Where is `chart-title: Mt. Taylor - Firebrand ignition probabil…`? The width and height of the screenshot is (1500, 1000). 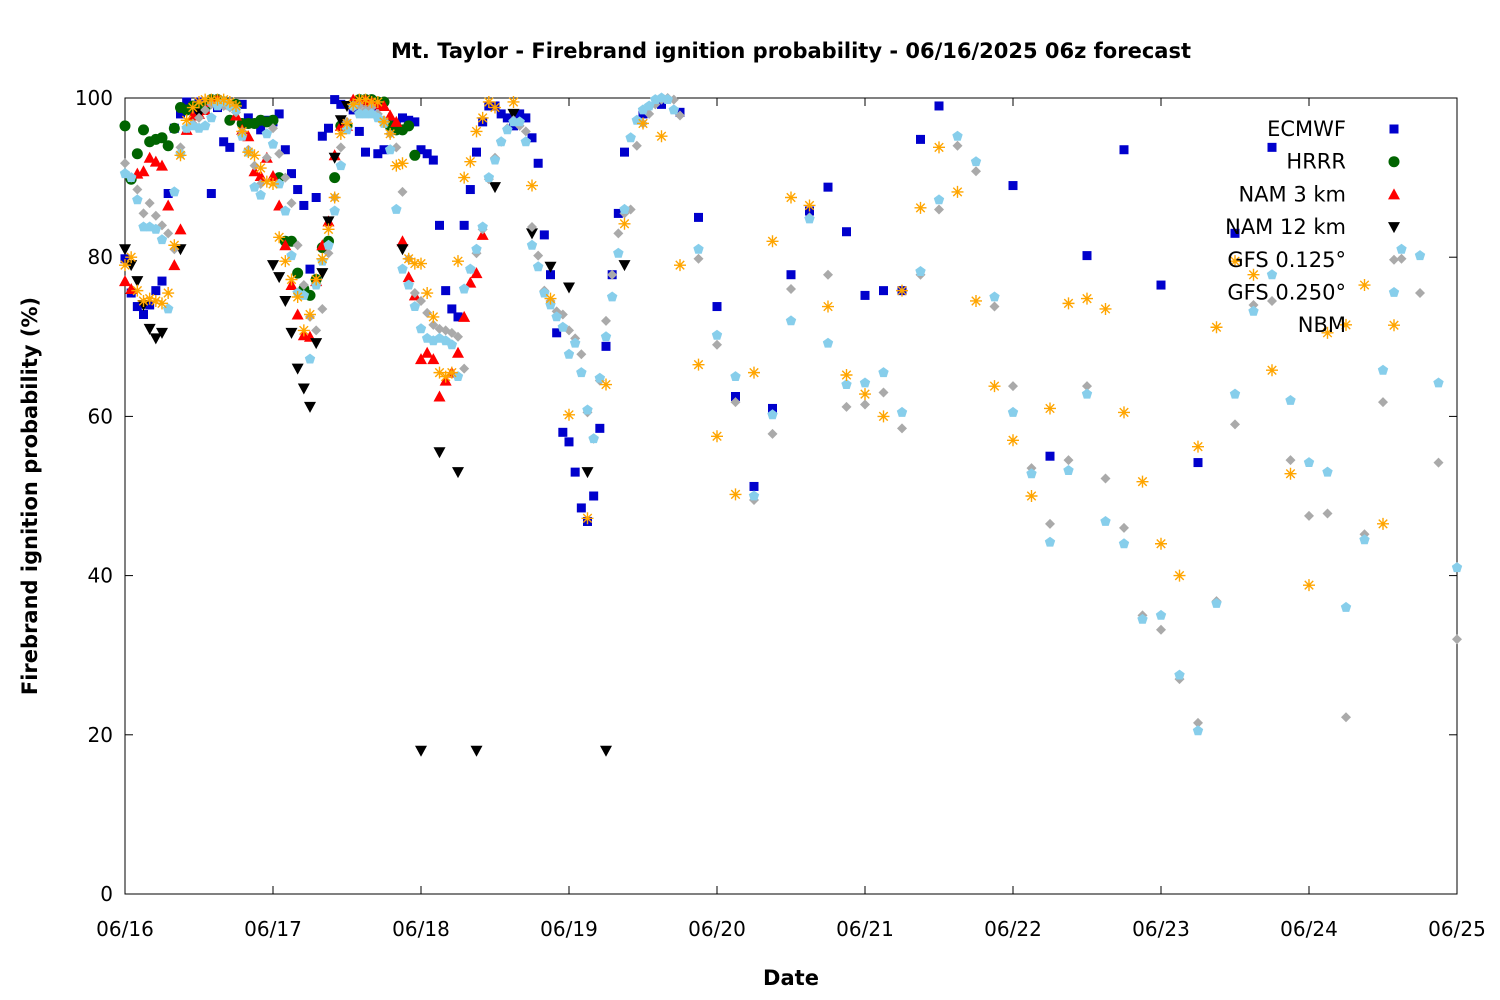 chart-title: Mt. Taylor - Firebrand ignition probabil… is located at coordinates (791, 51).